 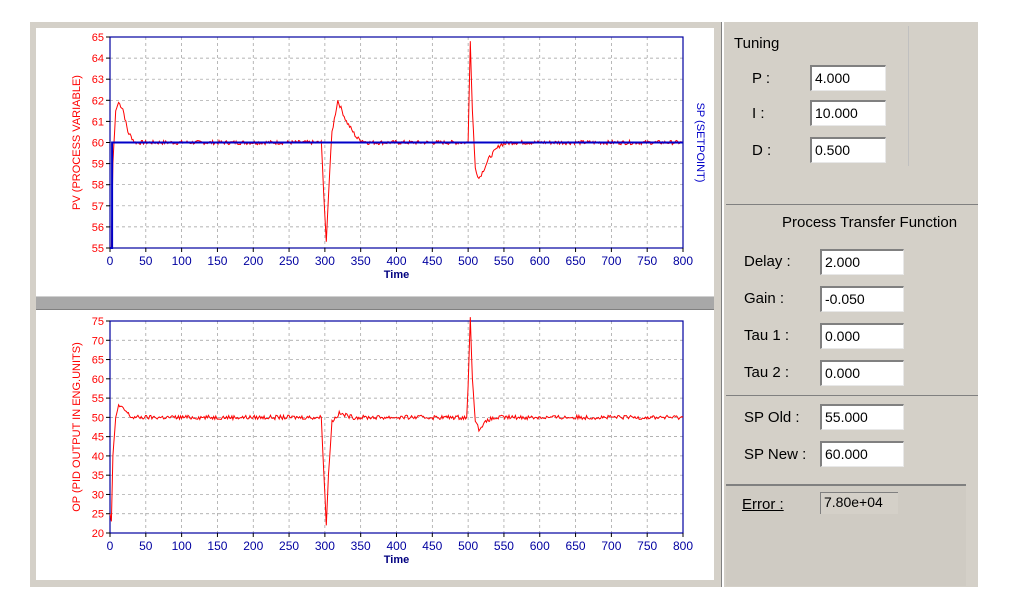 What do you see at coordinates (862, 373) in the screenshot?
I see `tau2-field: 0.000` at bounding box center [862, 373].